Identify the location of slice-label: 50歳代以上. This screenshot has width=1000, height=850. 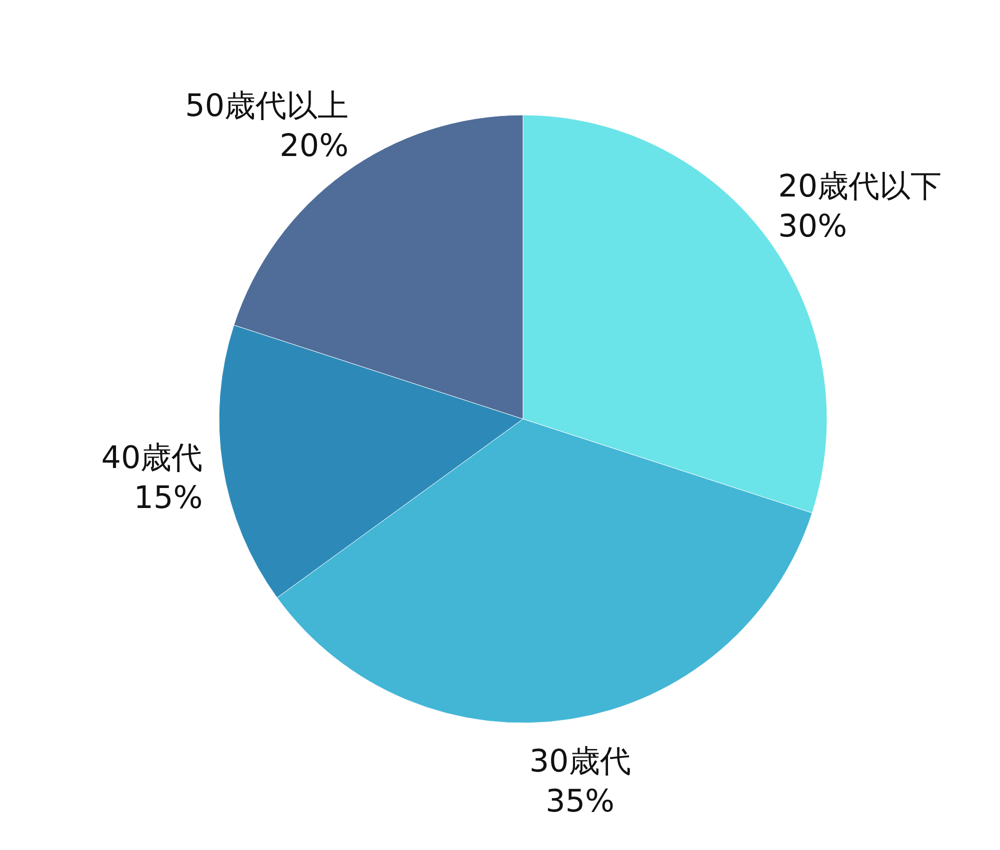
(267, 106).